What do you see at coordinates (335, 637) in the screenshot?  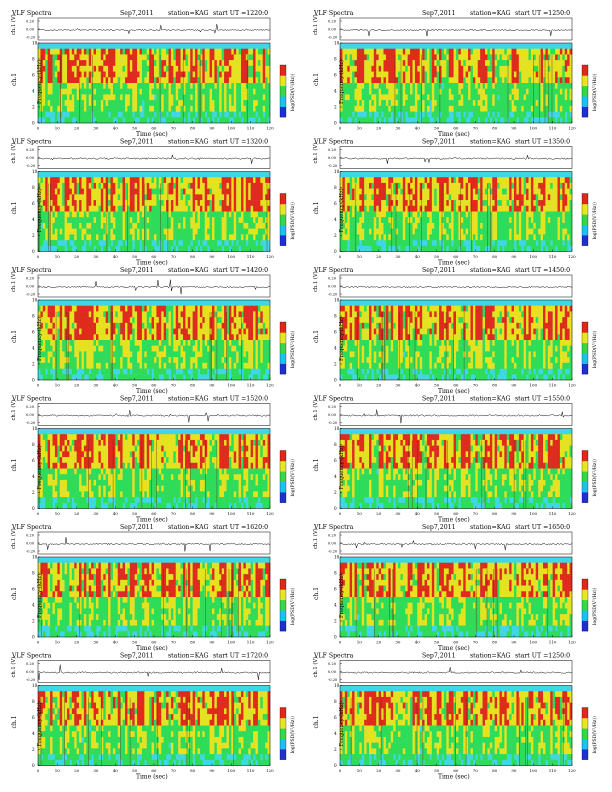 I see `freq-tick-label: 0` at bounding box center [335, 637].